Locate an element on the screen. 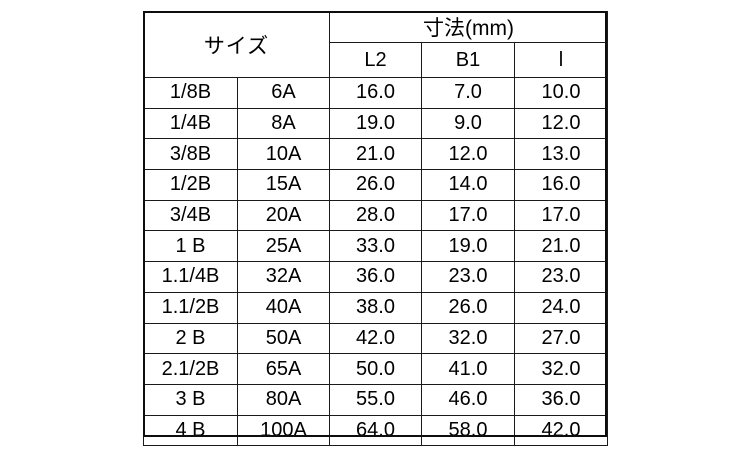 The image size is (750, 450). table-header: サイズ 寸法(mm) L2 B1 l is located at coordinates (376, 44).